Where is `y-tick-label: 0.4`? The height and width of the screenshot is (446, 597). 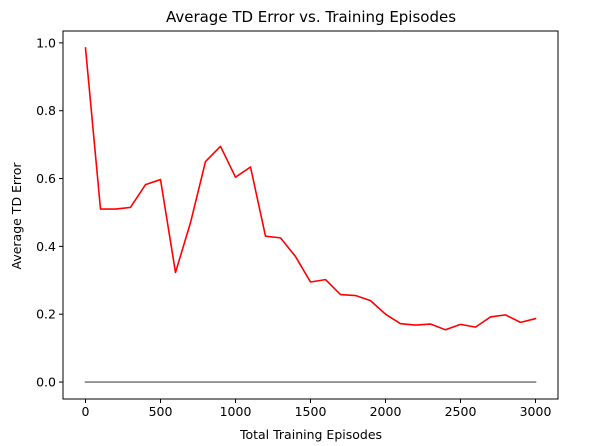
y-tick-label: 0.4 is located at coordinates (46, 246).